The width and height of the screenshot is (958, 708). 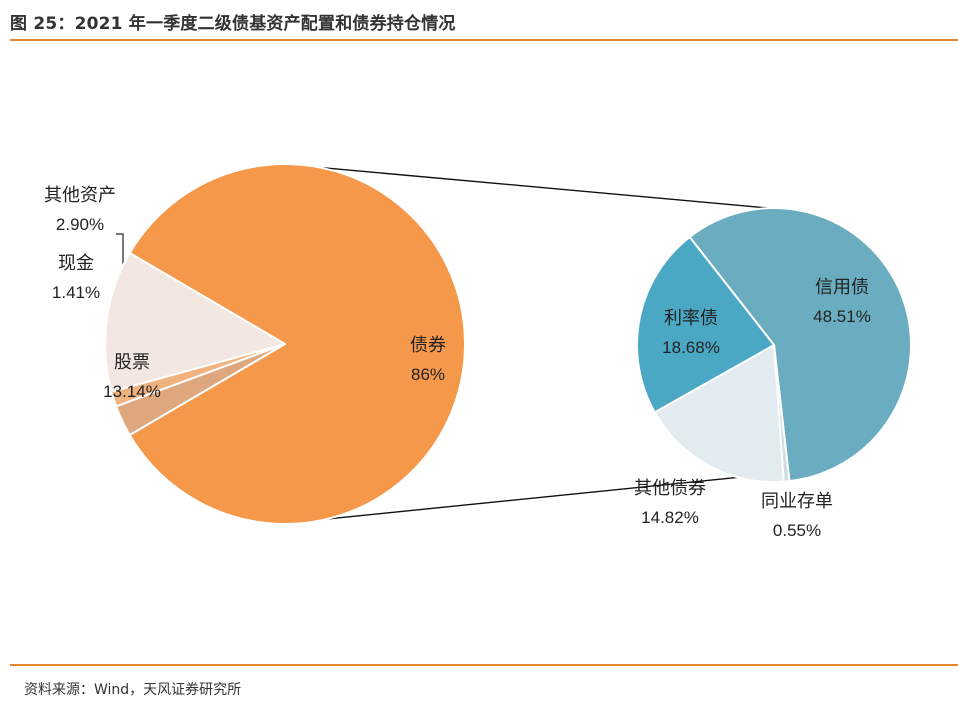 What do you see at coordinates (80, 224) in the screenshot?
I see `asset-value-other_assets: 2.90%` at bounding box center [80, 224].